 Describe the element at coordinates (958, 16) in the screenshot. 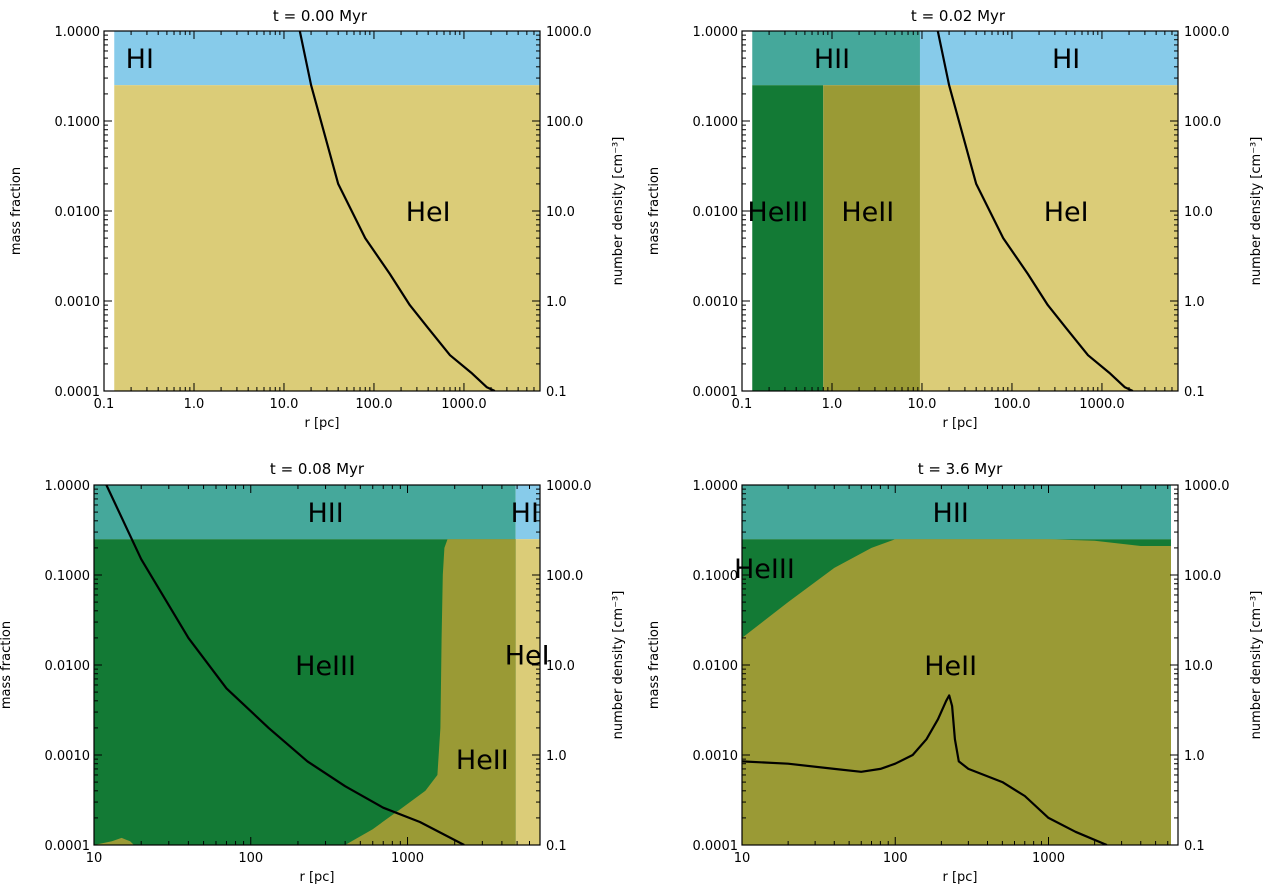

I see `panel-title: t = 0.02 Myr` at that location.